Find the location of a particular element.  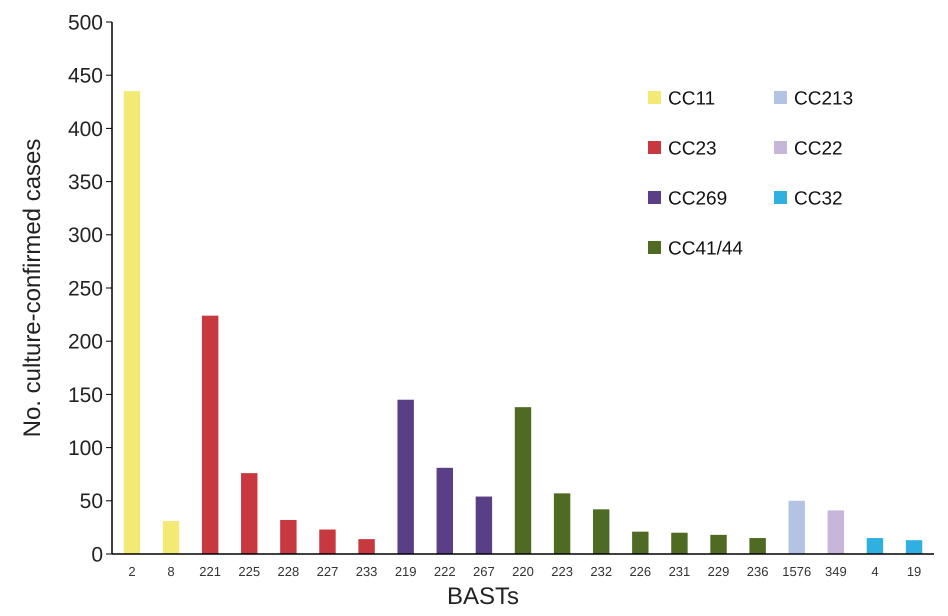

x-tick-label: 229 is located at coordinates (719, 571).